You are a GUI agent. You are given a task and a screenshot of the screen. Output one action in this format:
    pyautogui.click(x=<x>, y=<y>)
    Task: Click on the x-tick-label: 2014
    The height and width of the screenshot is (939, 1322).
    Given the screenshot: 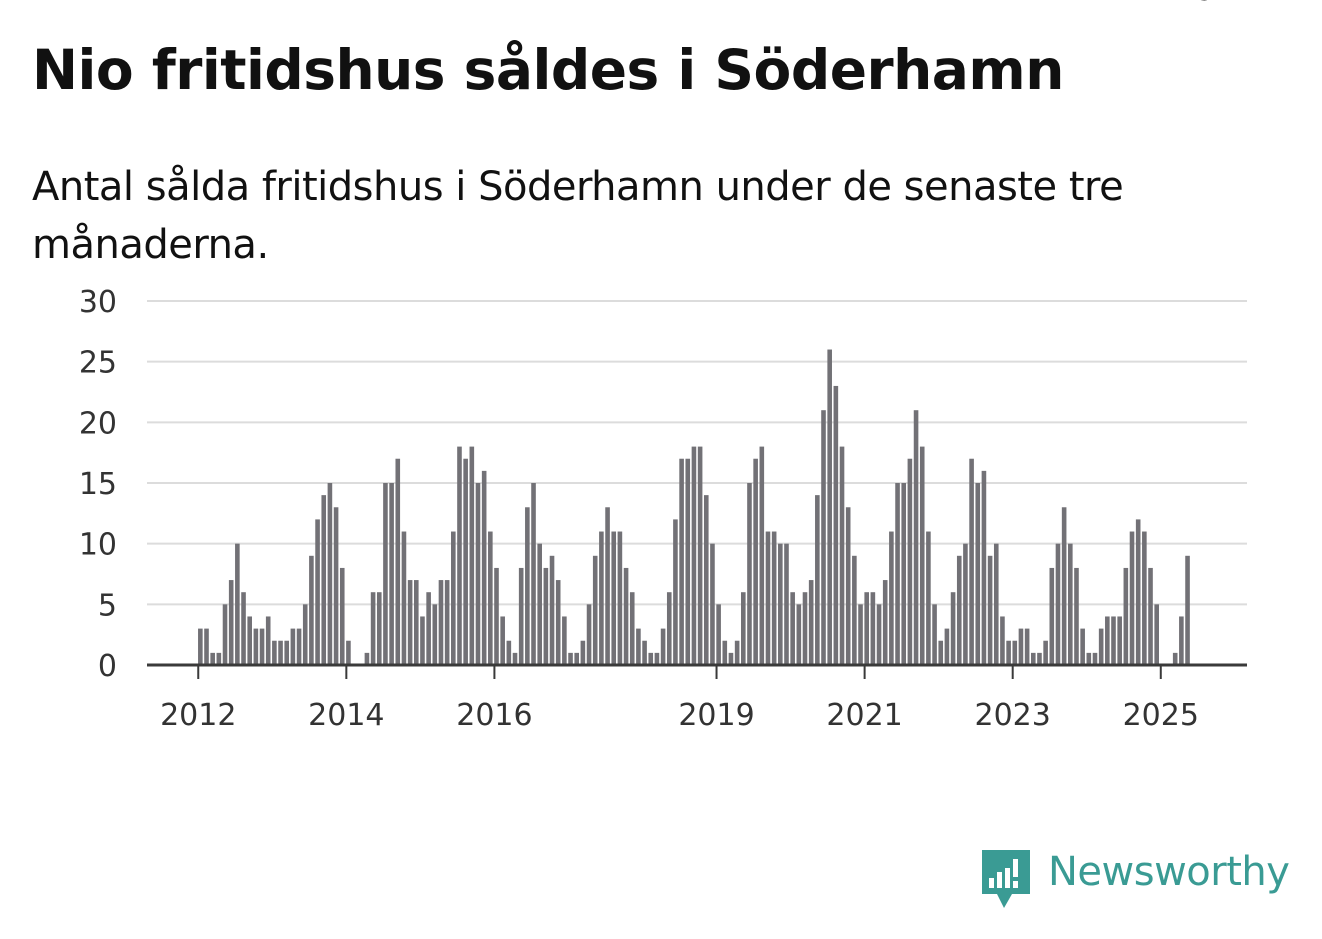 What is the action you would take?
    pyautogui.click(x=346, y=715)
    